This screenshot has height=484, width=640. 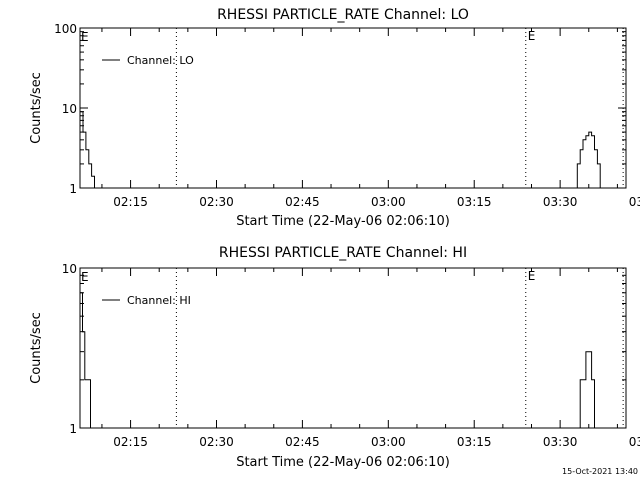 What do you see at coordinates (159, 300) in the screenshot?
I see `legend-entry: Channel: HI` at bounding box center [159, 300].